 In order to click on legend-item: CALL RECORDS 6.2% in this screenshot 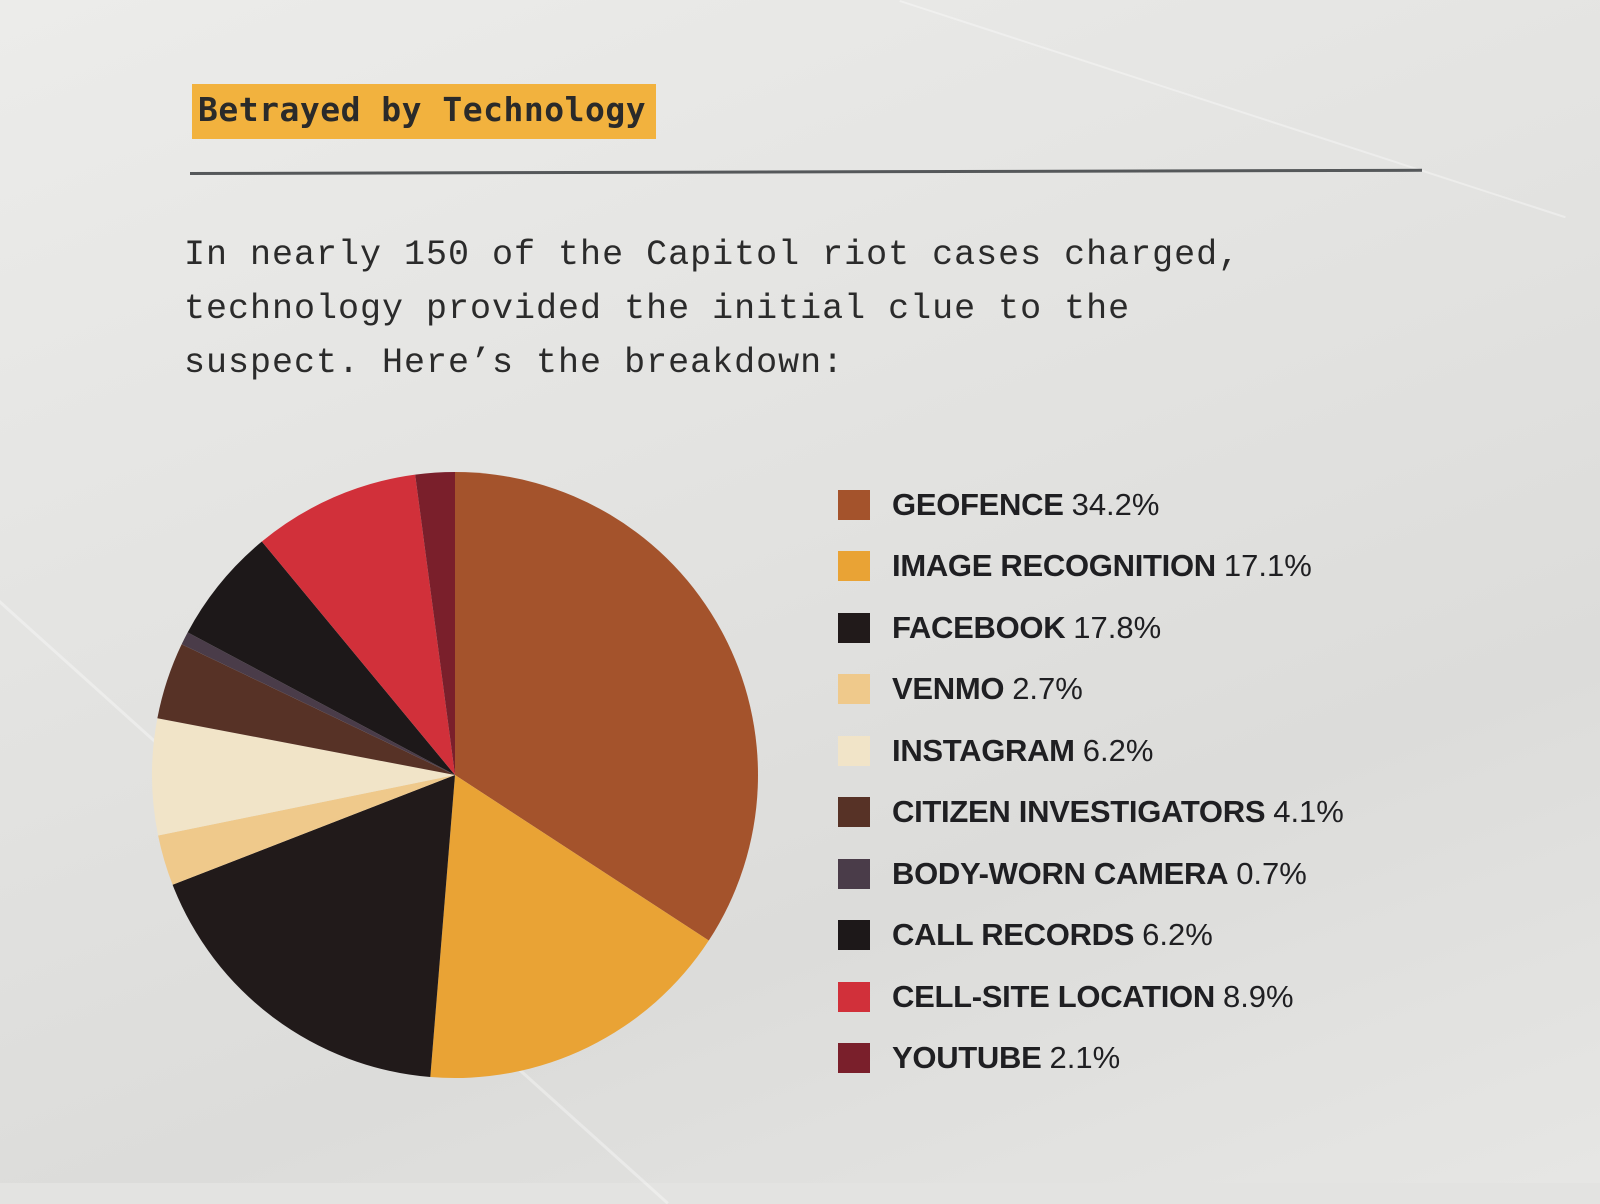, I will do `click(1208, 936)`.